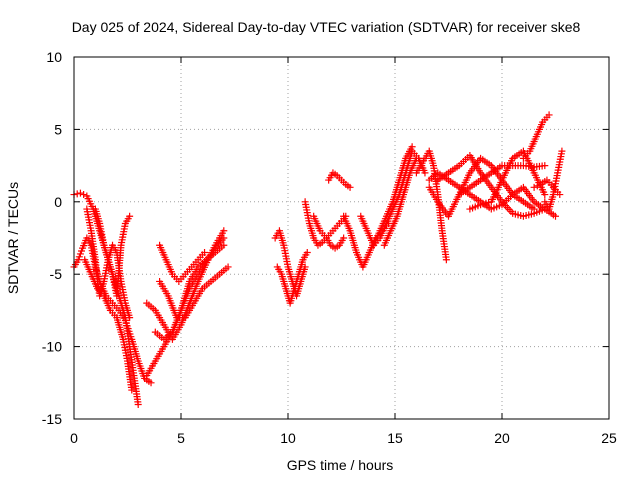  Describe the element at coordinates (609, 438) in the screenshot. I see `x-tick-label: 25` at that location.